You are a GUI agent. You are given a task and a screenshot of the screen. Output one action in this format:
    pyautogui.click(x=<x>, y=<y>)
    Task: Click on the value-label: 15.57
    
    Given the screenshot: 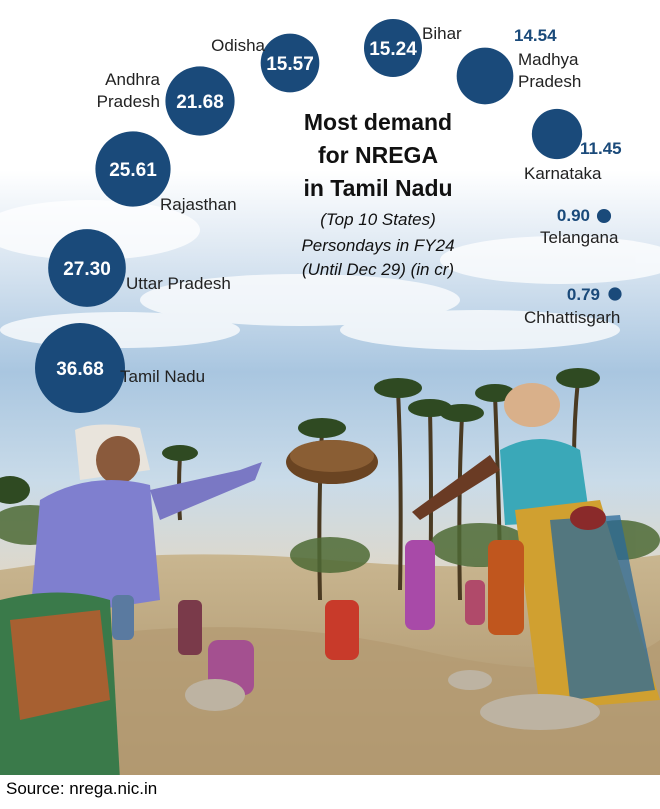 What is the action you would take?
    pyautogui.click(x=290, y=64)
    